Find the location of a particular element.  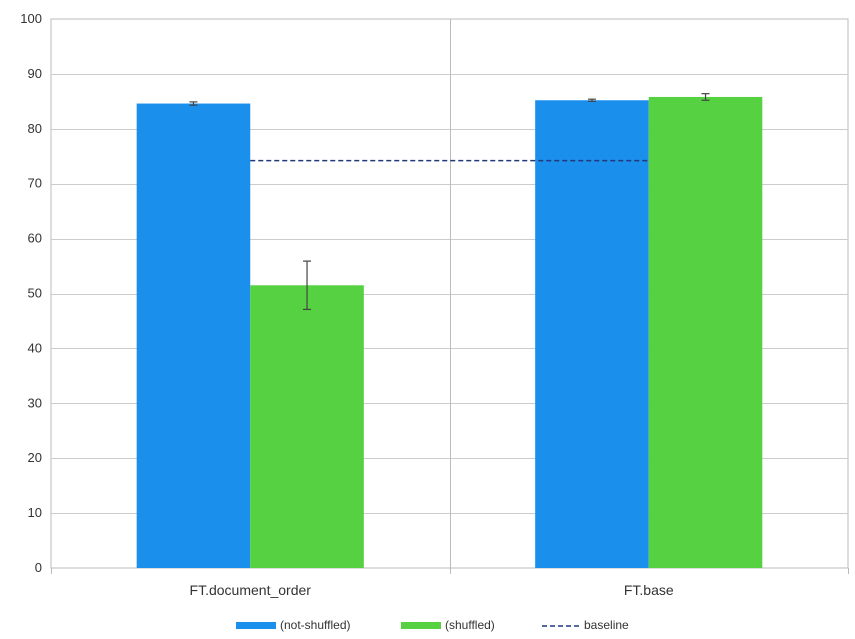

y-tick-label: 80 is located at coordinates (35, 128).